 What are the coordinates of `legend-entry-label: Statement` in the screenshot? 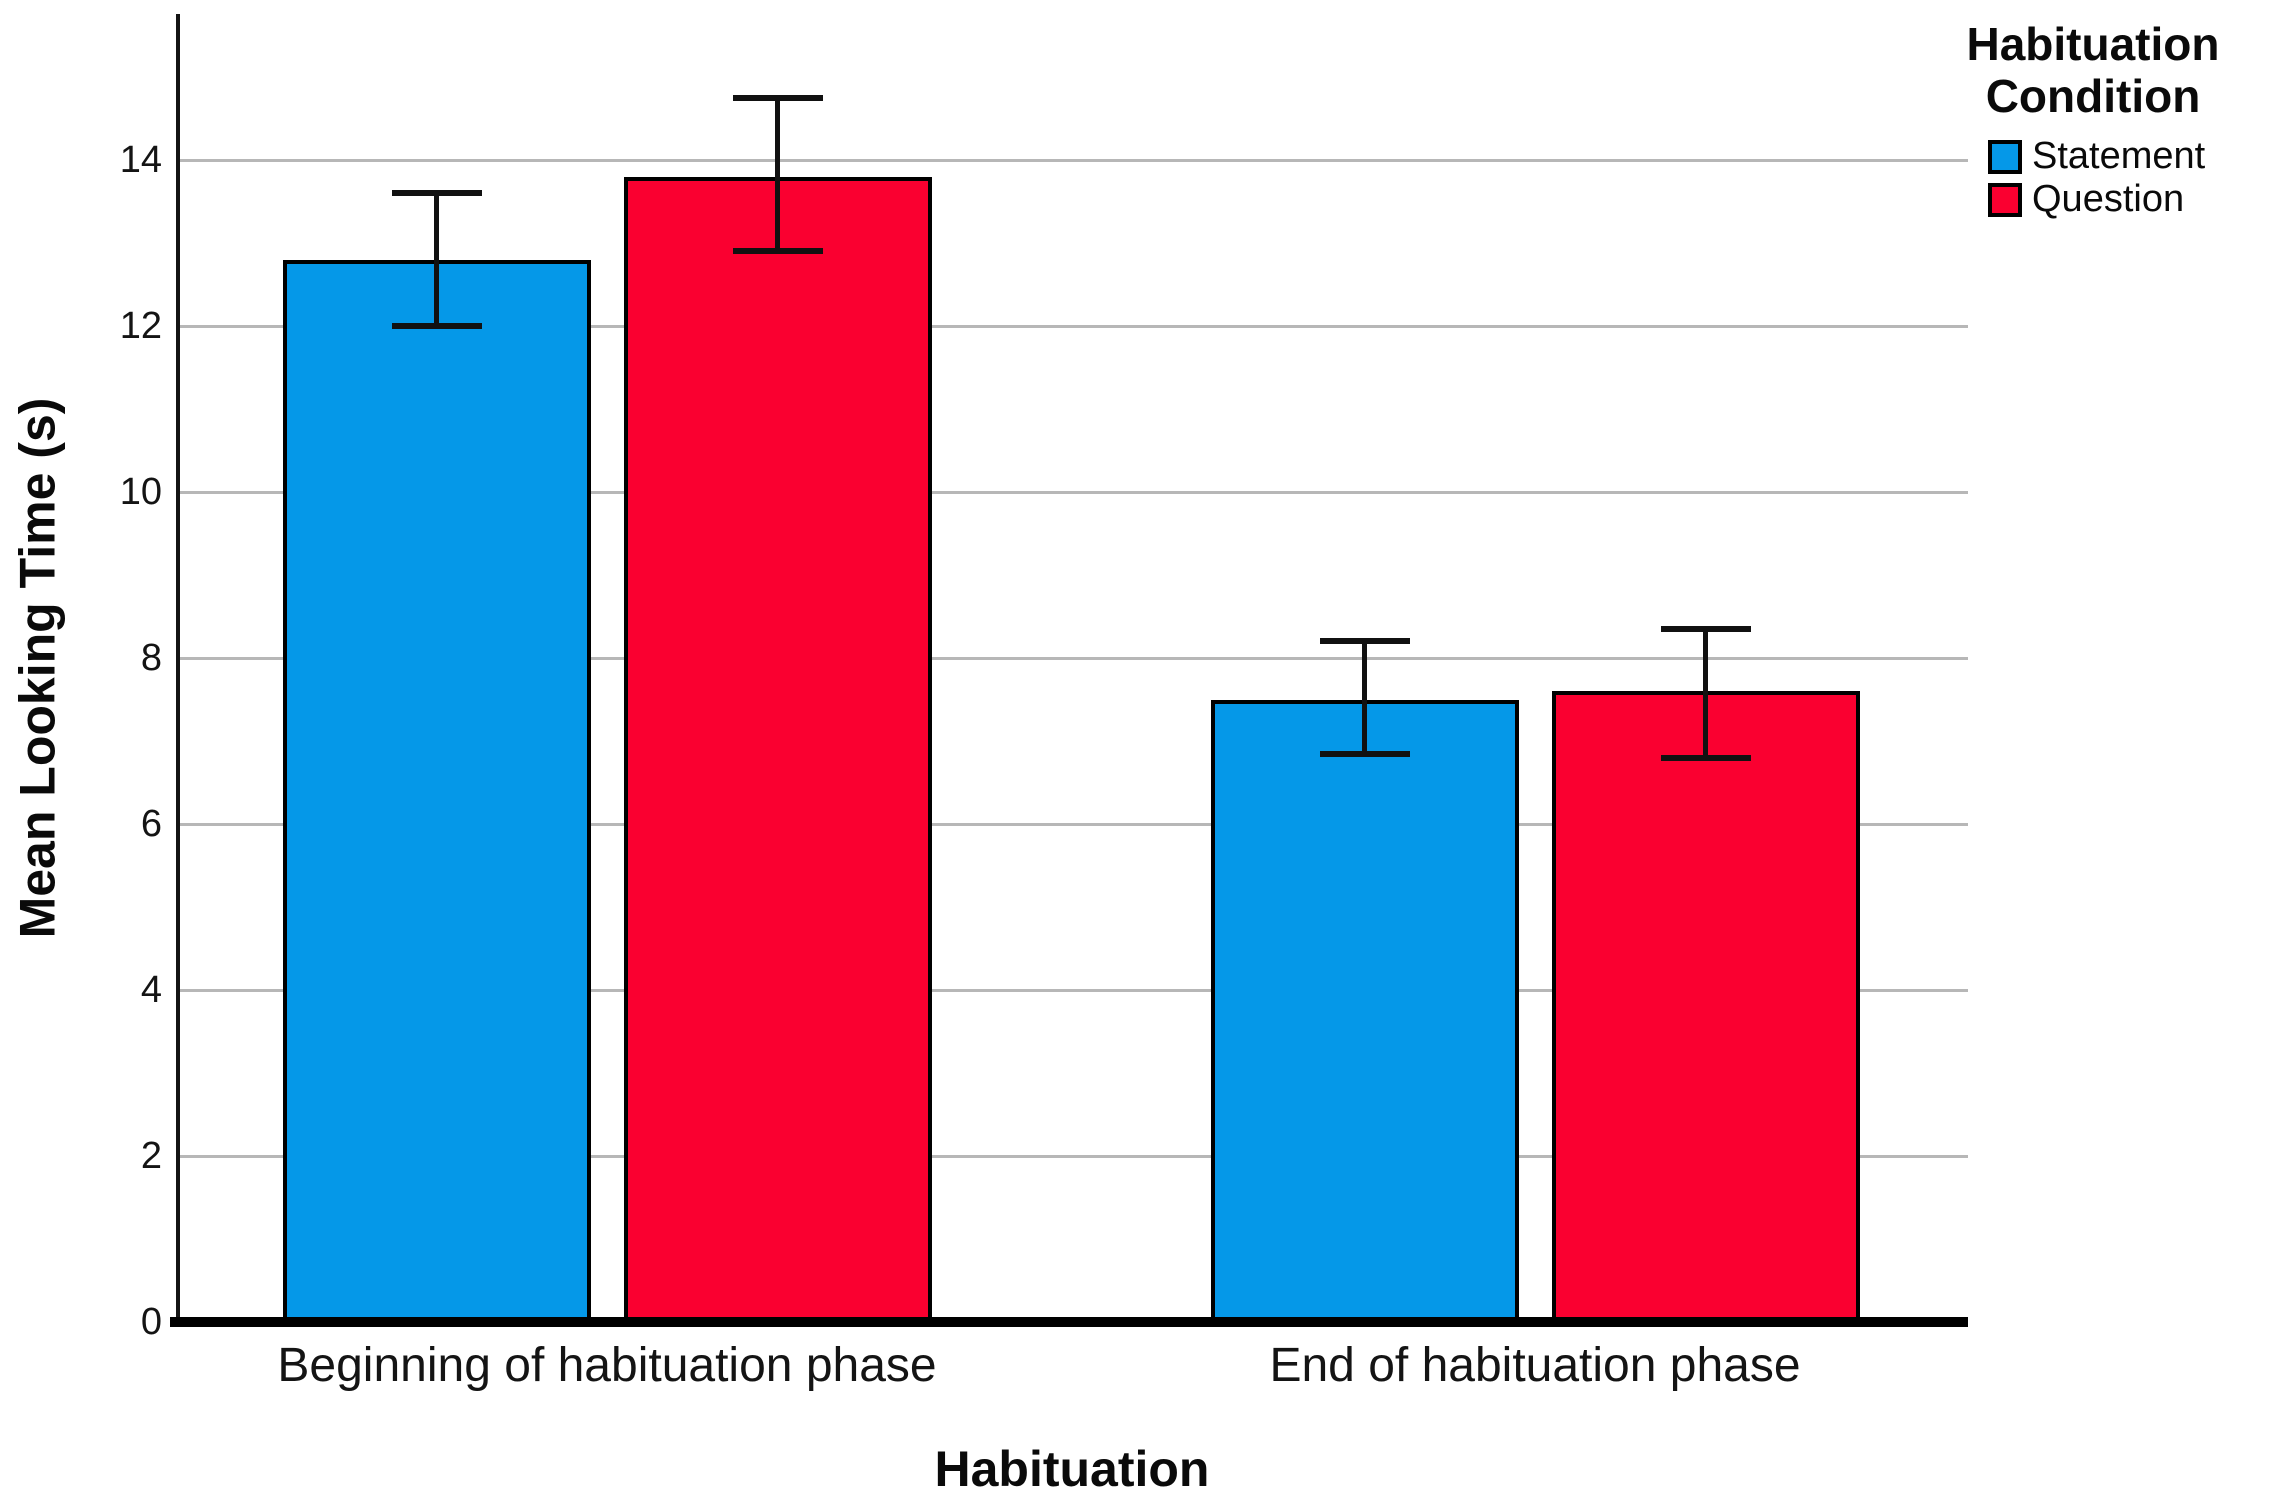 It's located at (2119, 156).